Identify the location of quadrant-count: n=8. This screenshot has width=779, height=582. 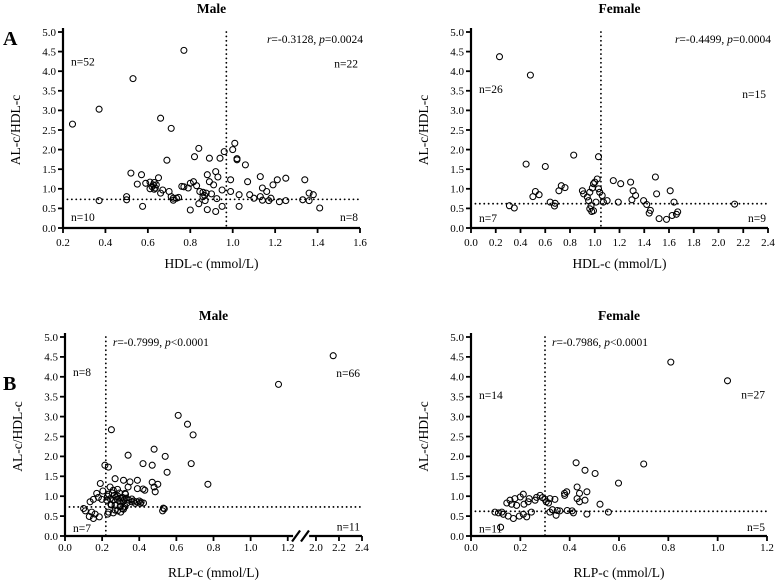
(349, 218).